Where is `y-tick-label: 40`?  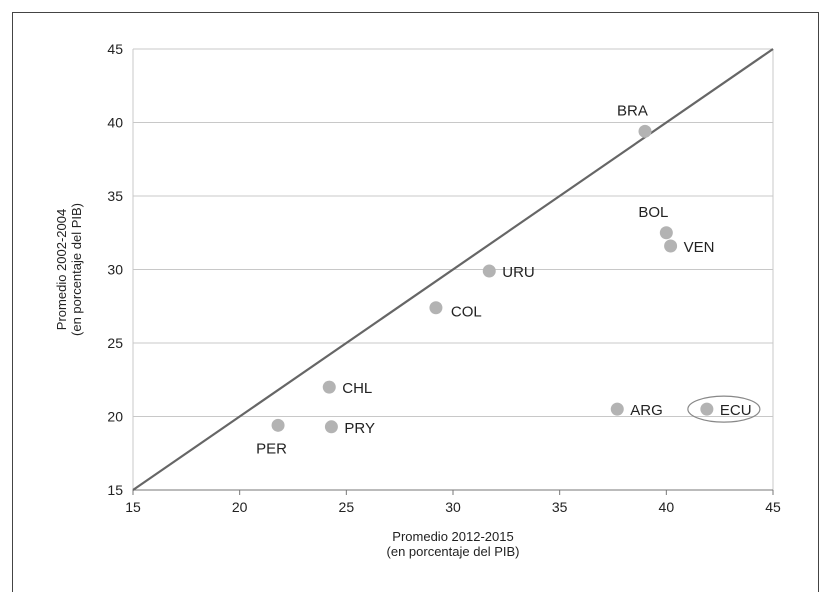 y-tick-label: 40 is located at coordinates (115, 123).